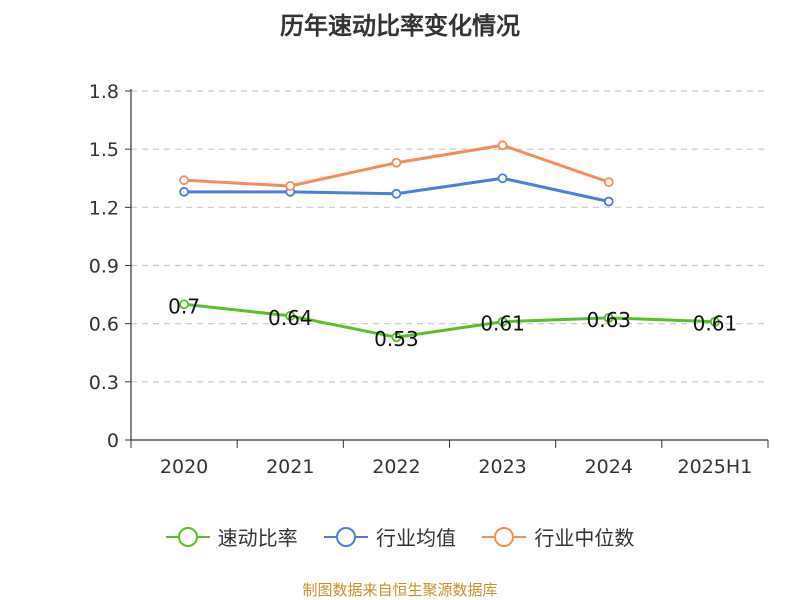 This screenshot has width=800, height=600. I want to click on data-label: 0.7, so click(184, 306).